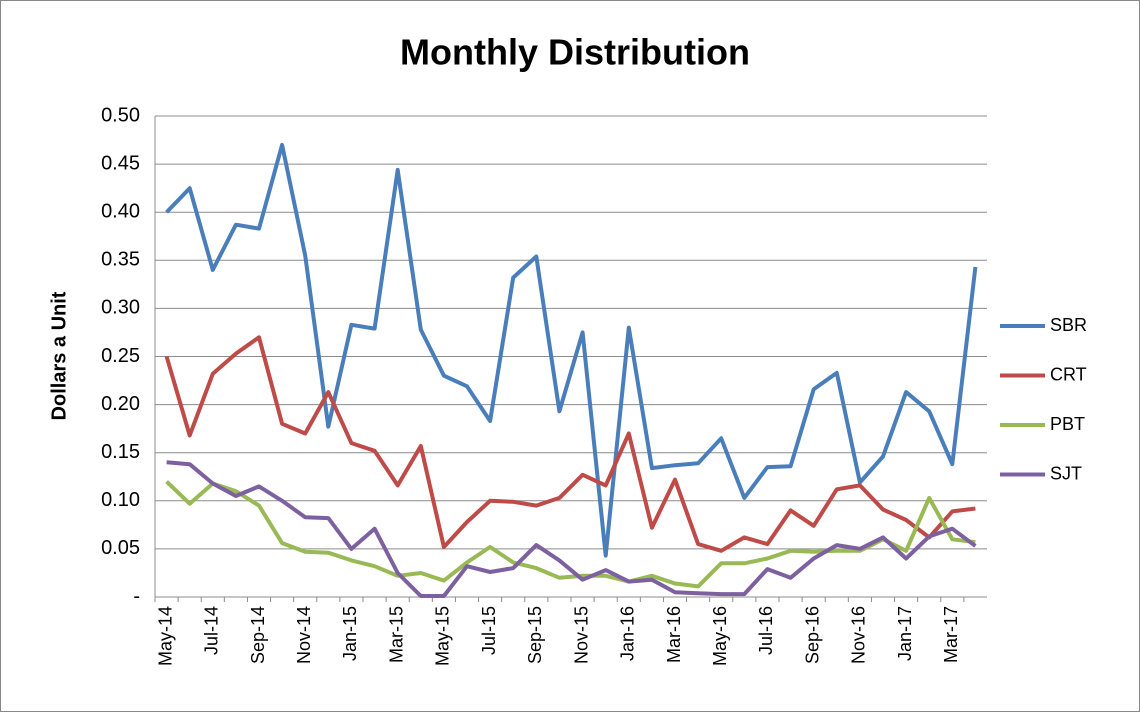 This screenshot has width=1140, height=712. What do you see at coordinates (1067, 424) in the screenshot?
I see `legend-label: PBT` at bounding box center [1067, 424].